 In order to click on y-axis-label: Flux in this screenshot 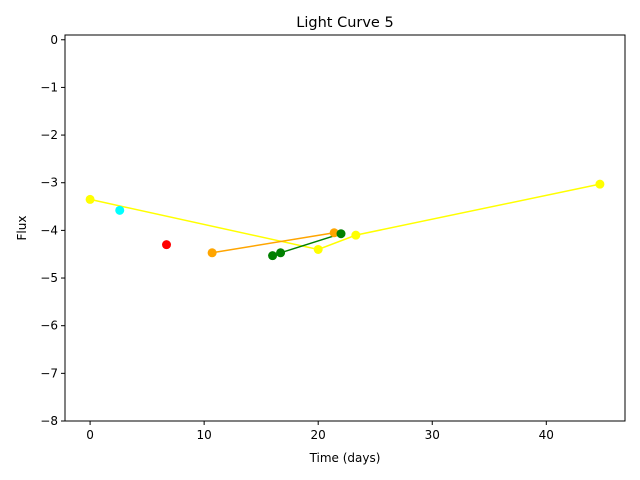, I will do `click(22, 228)`.